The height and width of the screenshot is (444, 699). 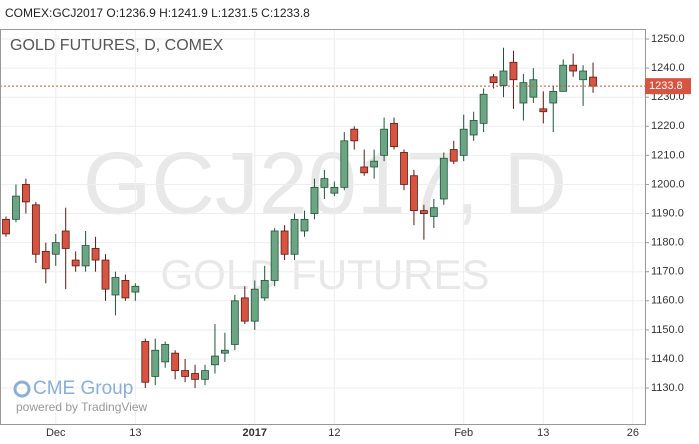 What do you see at coordinates (56, 433) in the screenshot?
I see `x-tick-label: Dec` at bounding box center [56, 433].